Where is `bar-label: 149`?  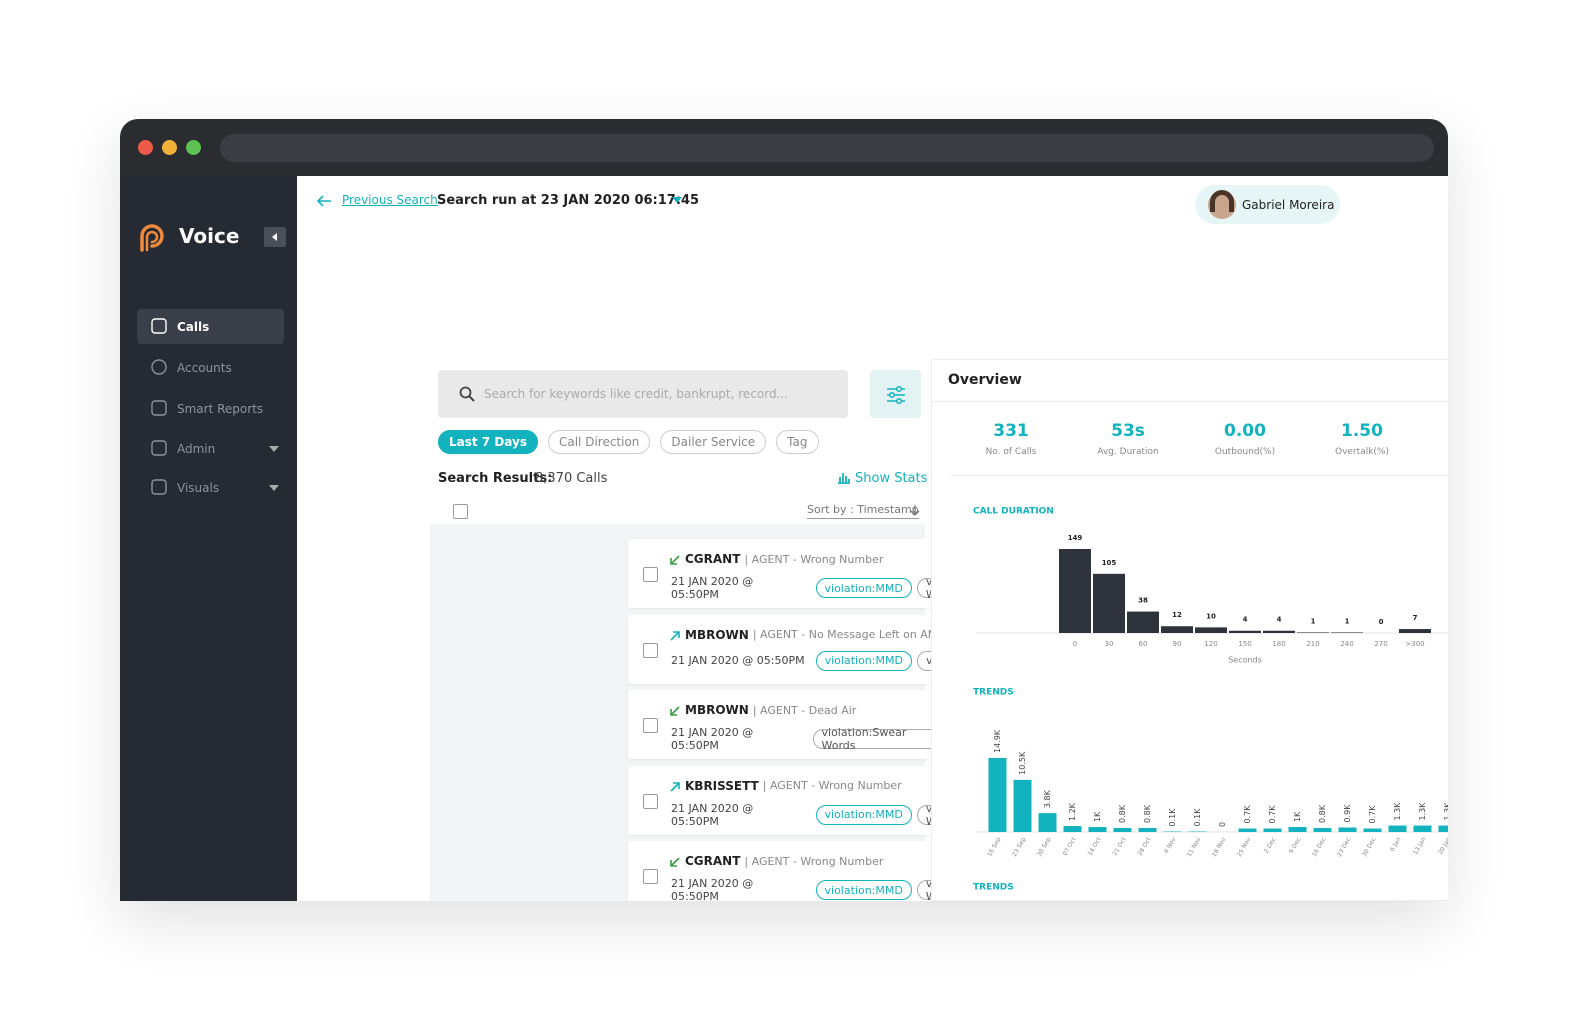 bar-label: 149 is located at coordinates (1075, 538).